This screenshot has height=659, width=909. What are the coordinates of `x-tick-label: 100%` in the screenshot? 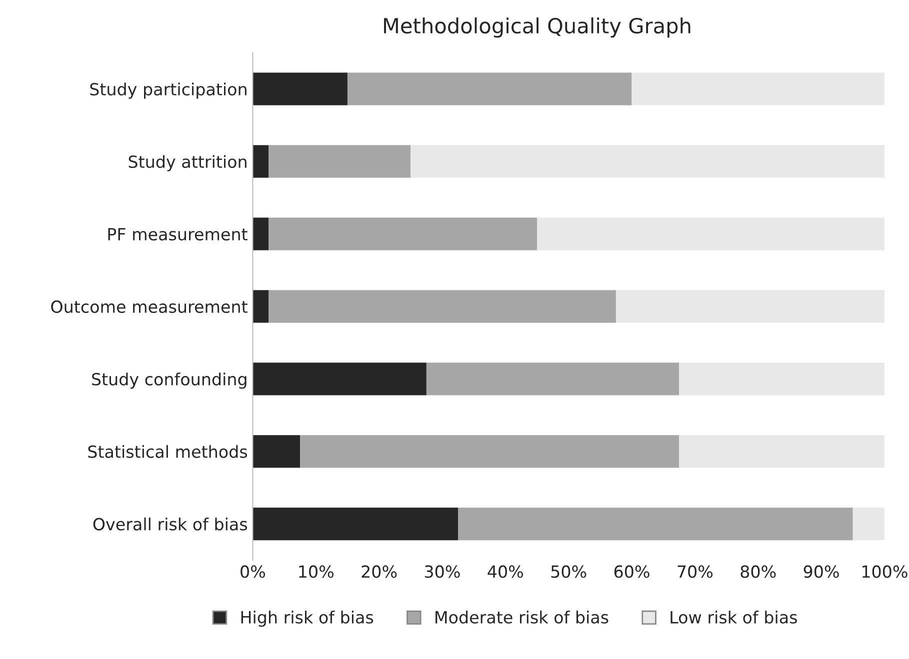 It's located at (885, 571).